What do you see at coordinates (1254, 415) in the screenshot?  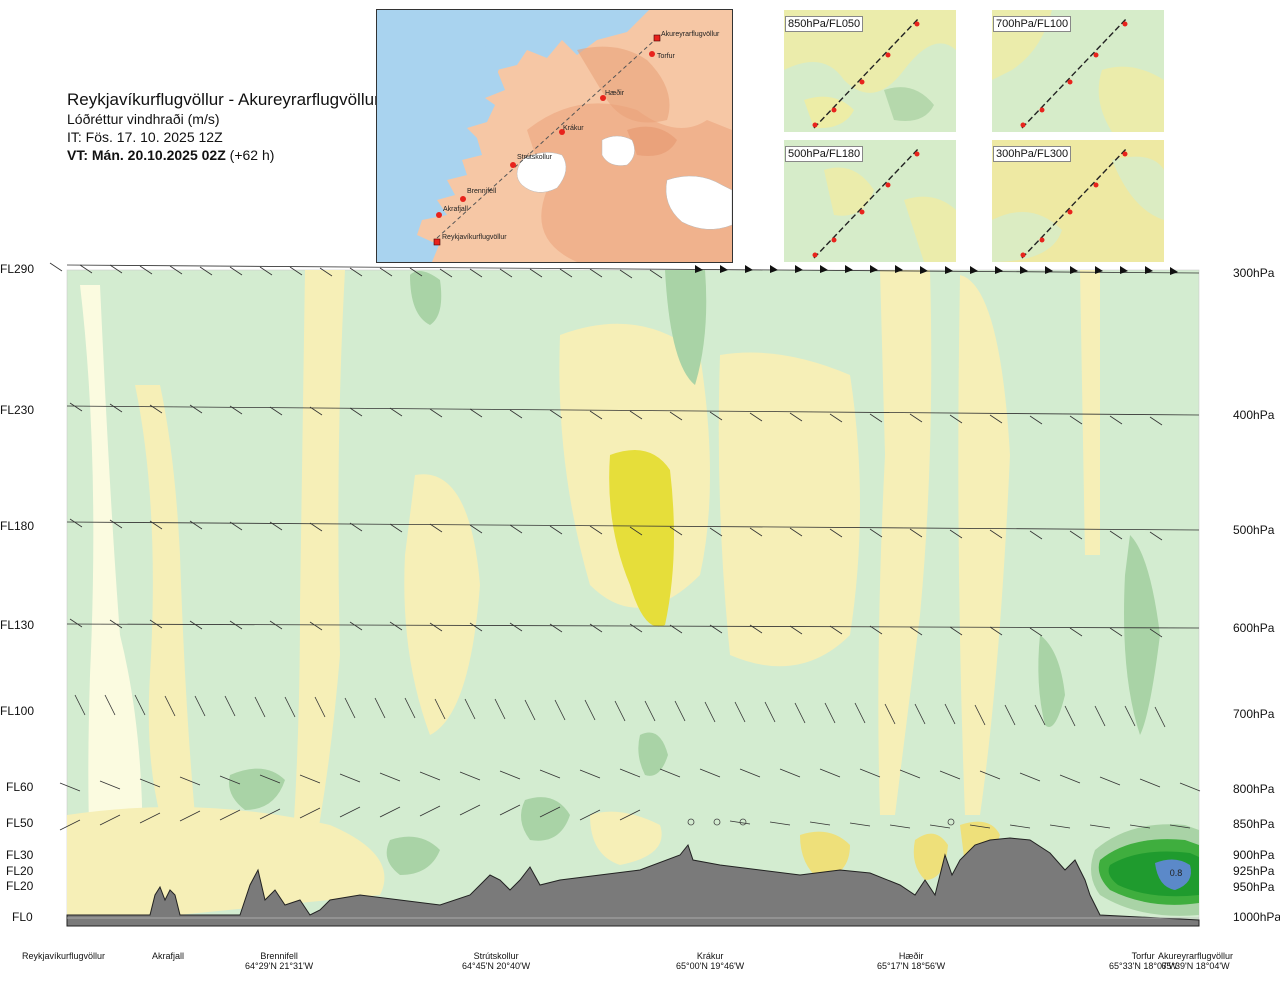 I see `pressure-level-label: 400hPa` at bounding box center [1254, 415].